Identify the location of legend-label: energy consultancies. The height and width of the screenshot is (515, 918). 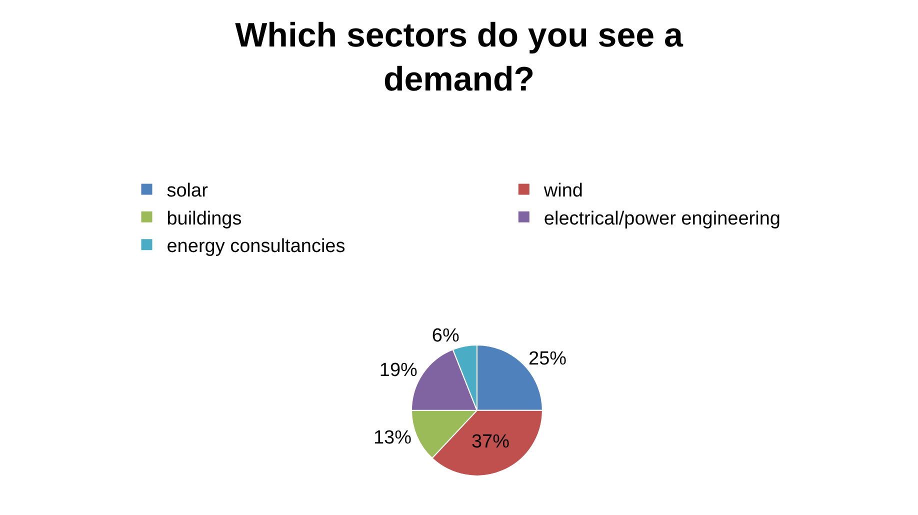
(256, 247).